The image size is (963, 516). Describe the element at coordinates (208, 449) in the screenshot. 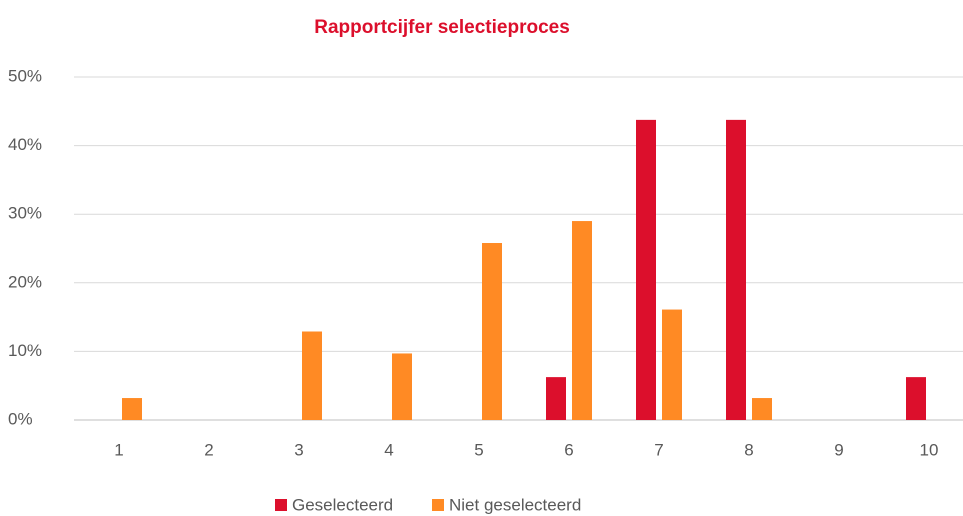

I see `x-tick-label: 2` at that location.